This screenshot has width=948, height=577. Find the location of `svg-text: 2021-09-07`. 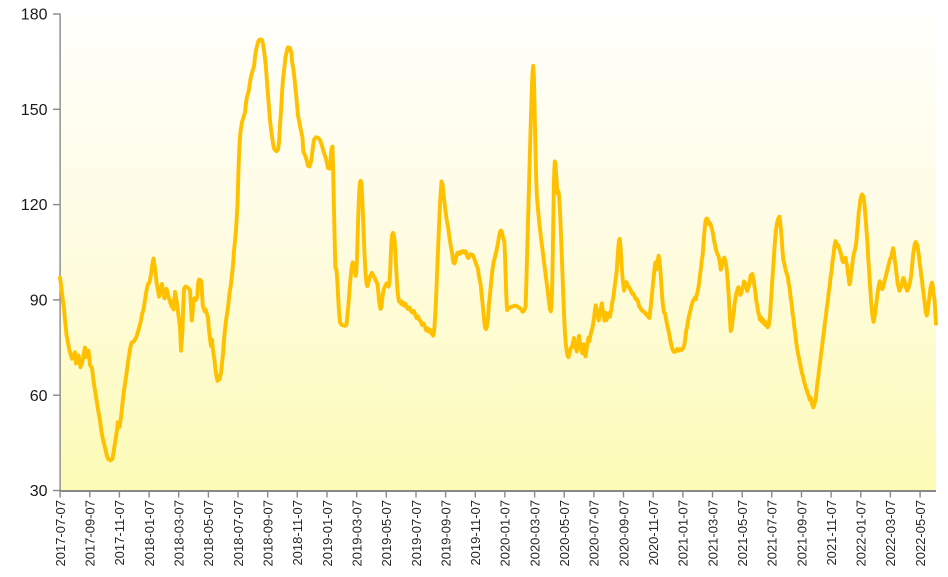

svg-text: 2021-09-07 is located at coordinates (801, 533).